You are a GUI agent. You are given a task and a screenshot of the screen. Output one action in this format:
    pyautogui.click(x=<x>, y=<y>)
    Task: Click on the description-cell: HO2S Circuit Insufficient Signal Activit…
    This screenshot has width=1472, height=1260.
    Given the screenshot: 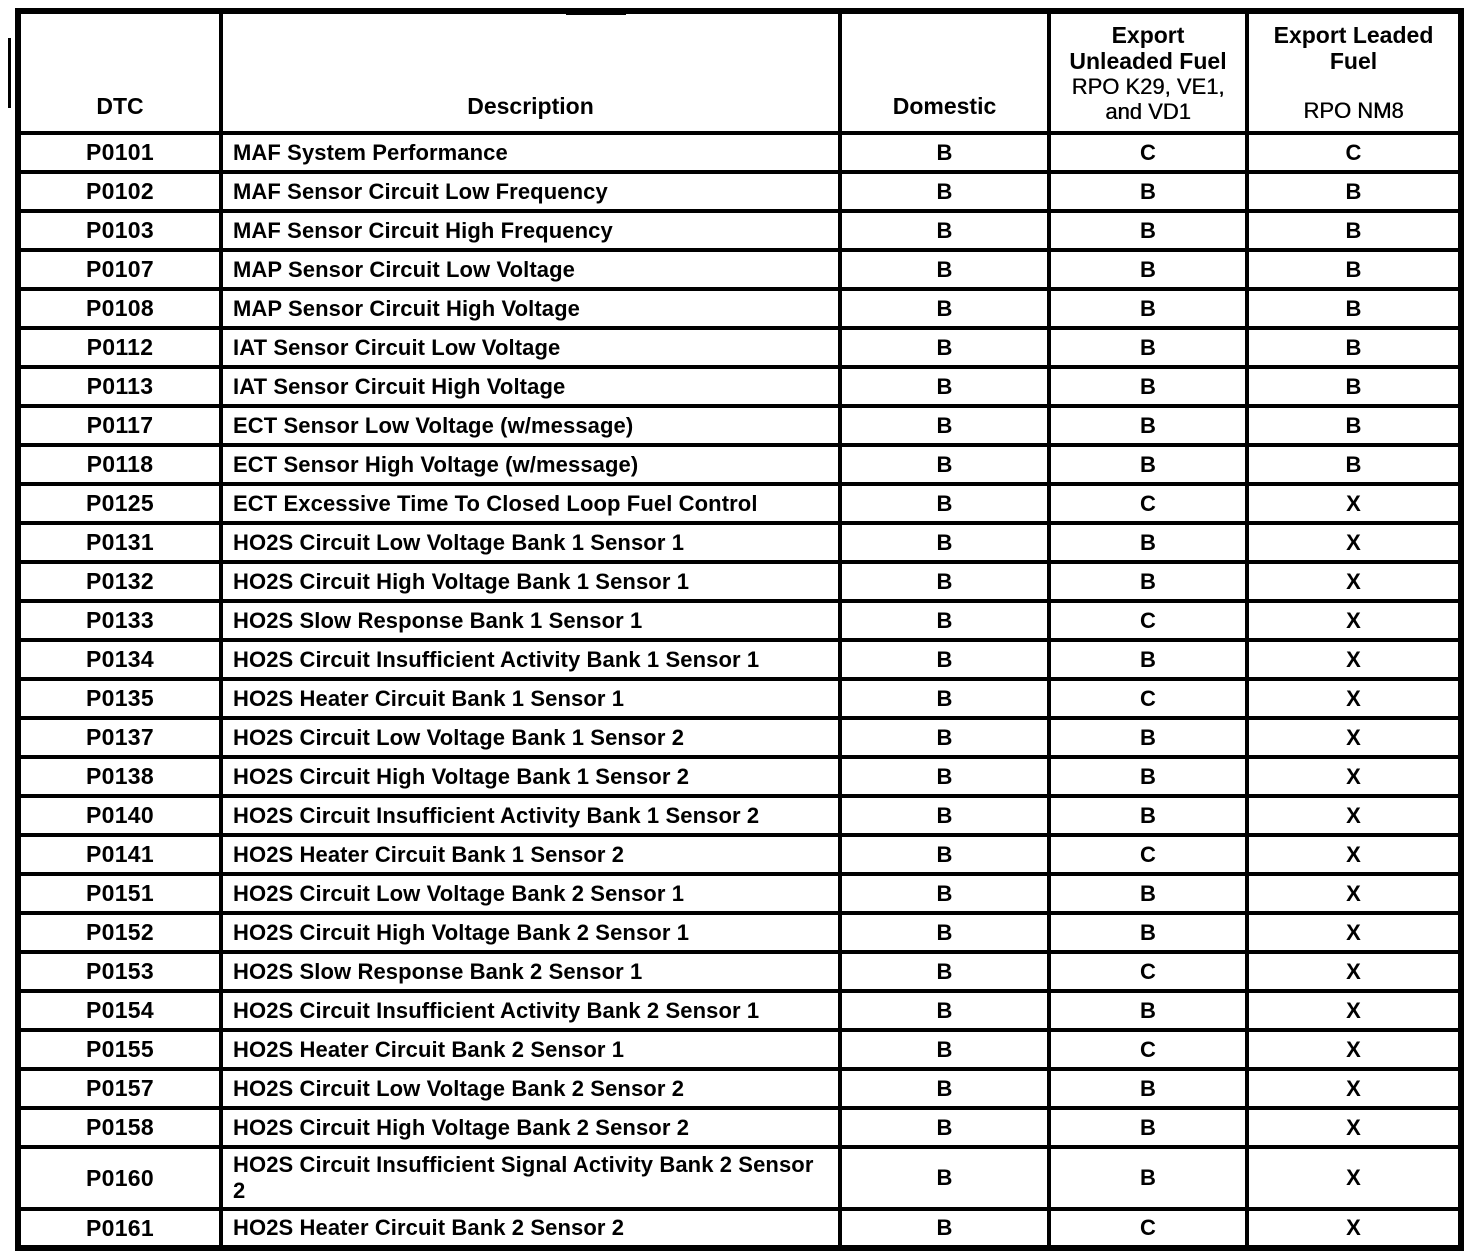 What is the action you would take?
    pyautogui.click(x=530, y=1178)
    